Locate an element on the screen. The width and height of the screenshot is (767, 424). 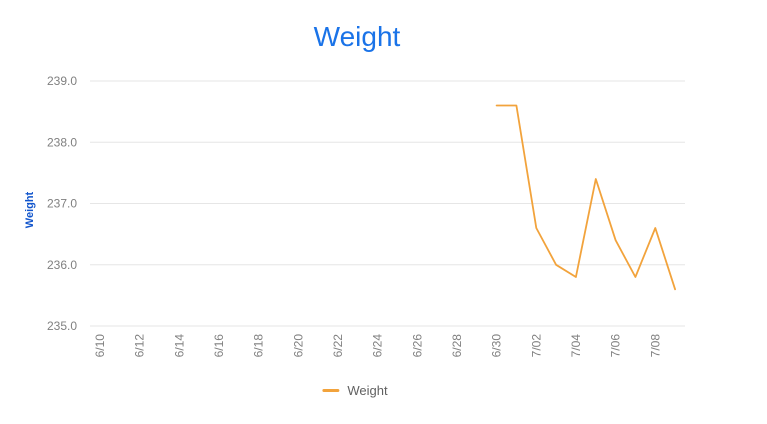
x-tick-label: 6/24 is located at coordinates (378, 346).